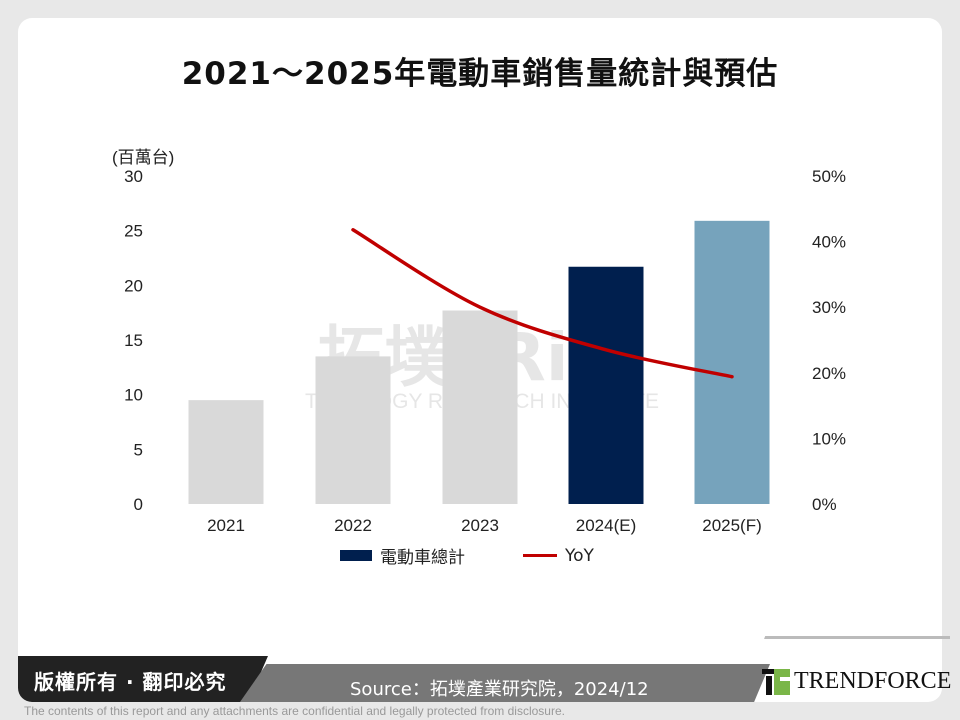 The width and height of the screenshot is (960, 720). I want to click on y-right-tick: 10%, so click(829, 438).